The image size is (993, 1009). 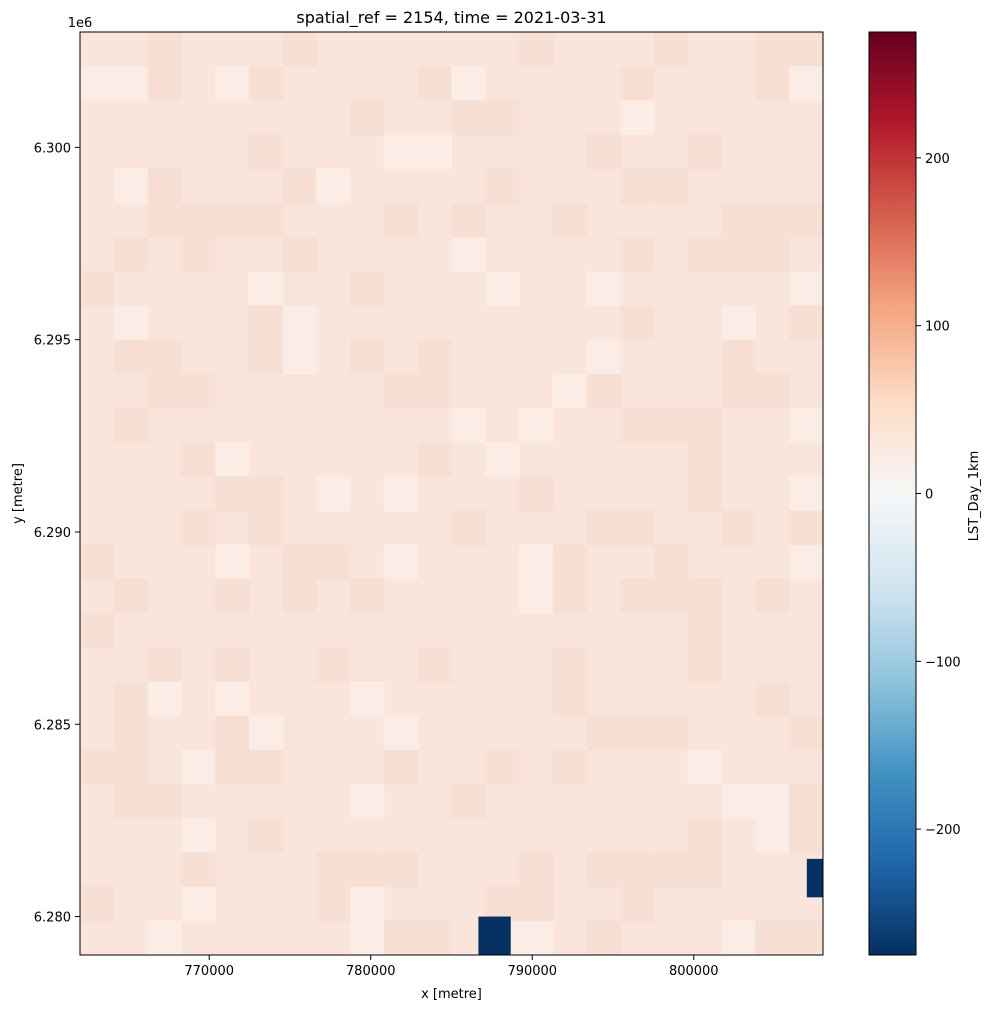 I want to click on heatmap-cells, so click(x=650, y=906).